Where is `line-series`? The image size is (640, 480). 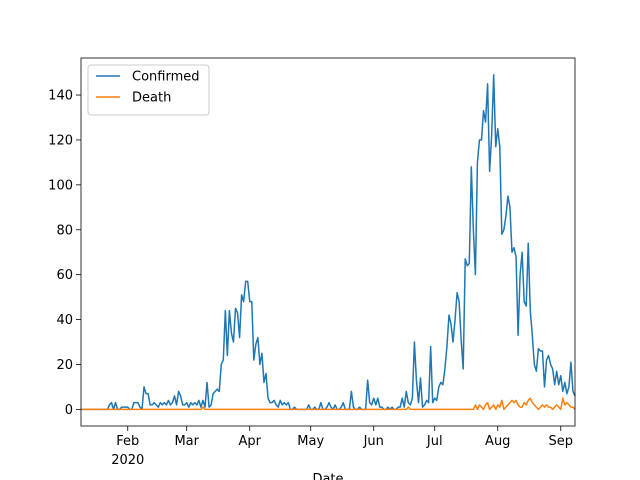 line-series is located at coordinates (328, 404).